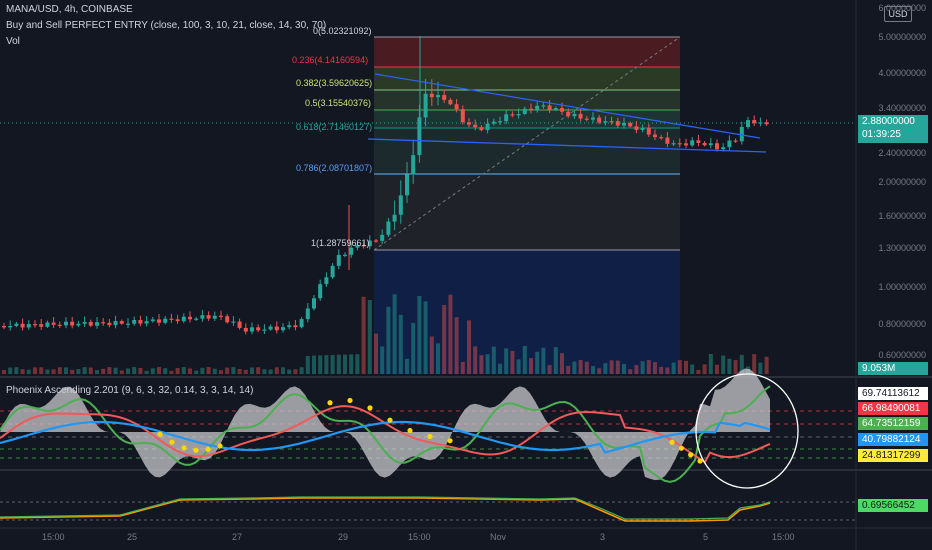  What do you see at coordinates (902, 153) in the screenshot?
I see `price-label: 2.40000000` at bounding box center [902, 153].